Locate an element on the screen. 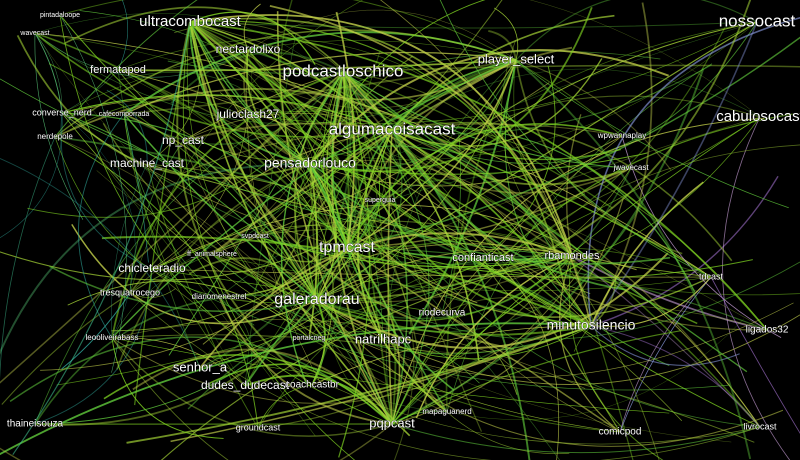 This screenshot has height=460, width=800. node-label: np_cast is located at coordinates (183, 140).